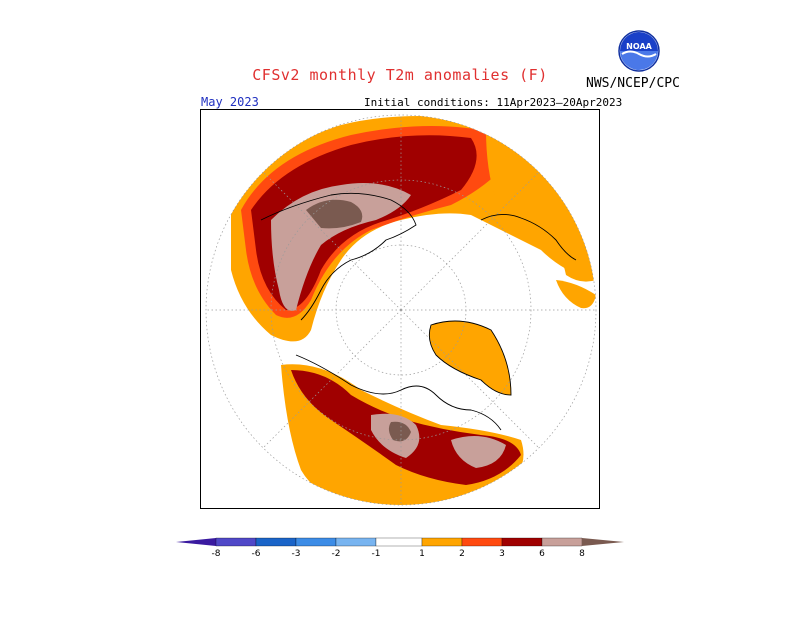 The height and width of the screenshot is (618, 800). Describe the element at coordinates (316, 542) in the screenshot. I see `legend-swatch-m3_m2` at that location.